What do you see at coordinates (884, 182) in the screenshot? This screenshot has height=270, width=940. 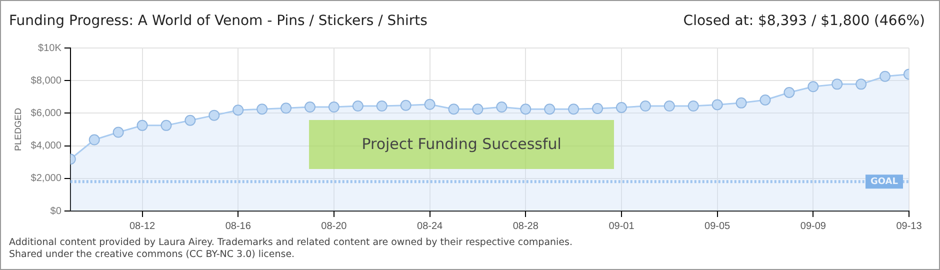 I see `ref-line-label: GOAL` at bounding box center [884, 182].